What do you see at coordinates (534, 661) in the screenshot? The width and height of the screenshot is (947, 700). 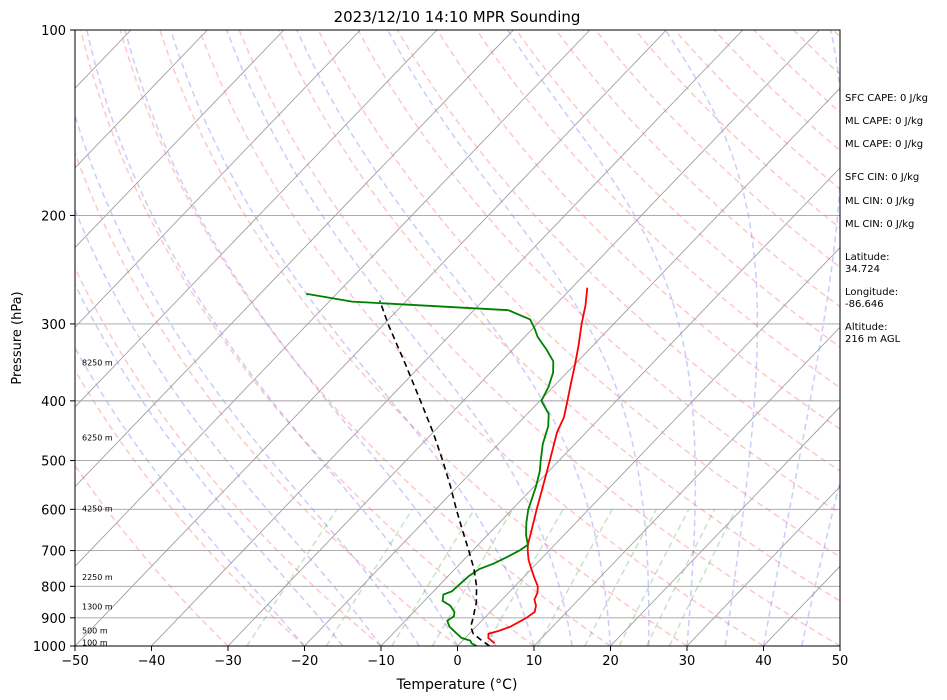 I see `x-tick-label: 10` at bounding box center [534, 661].